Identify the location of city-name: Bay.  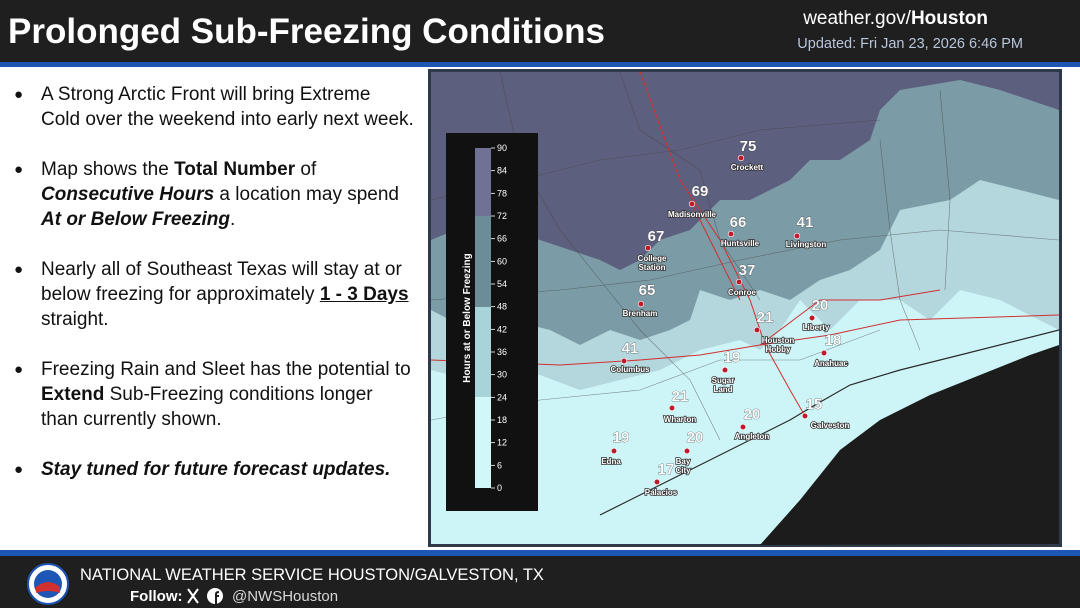
(683, 461).